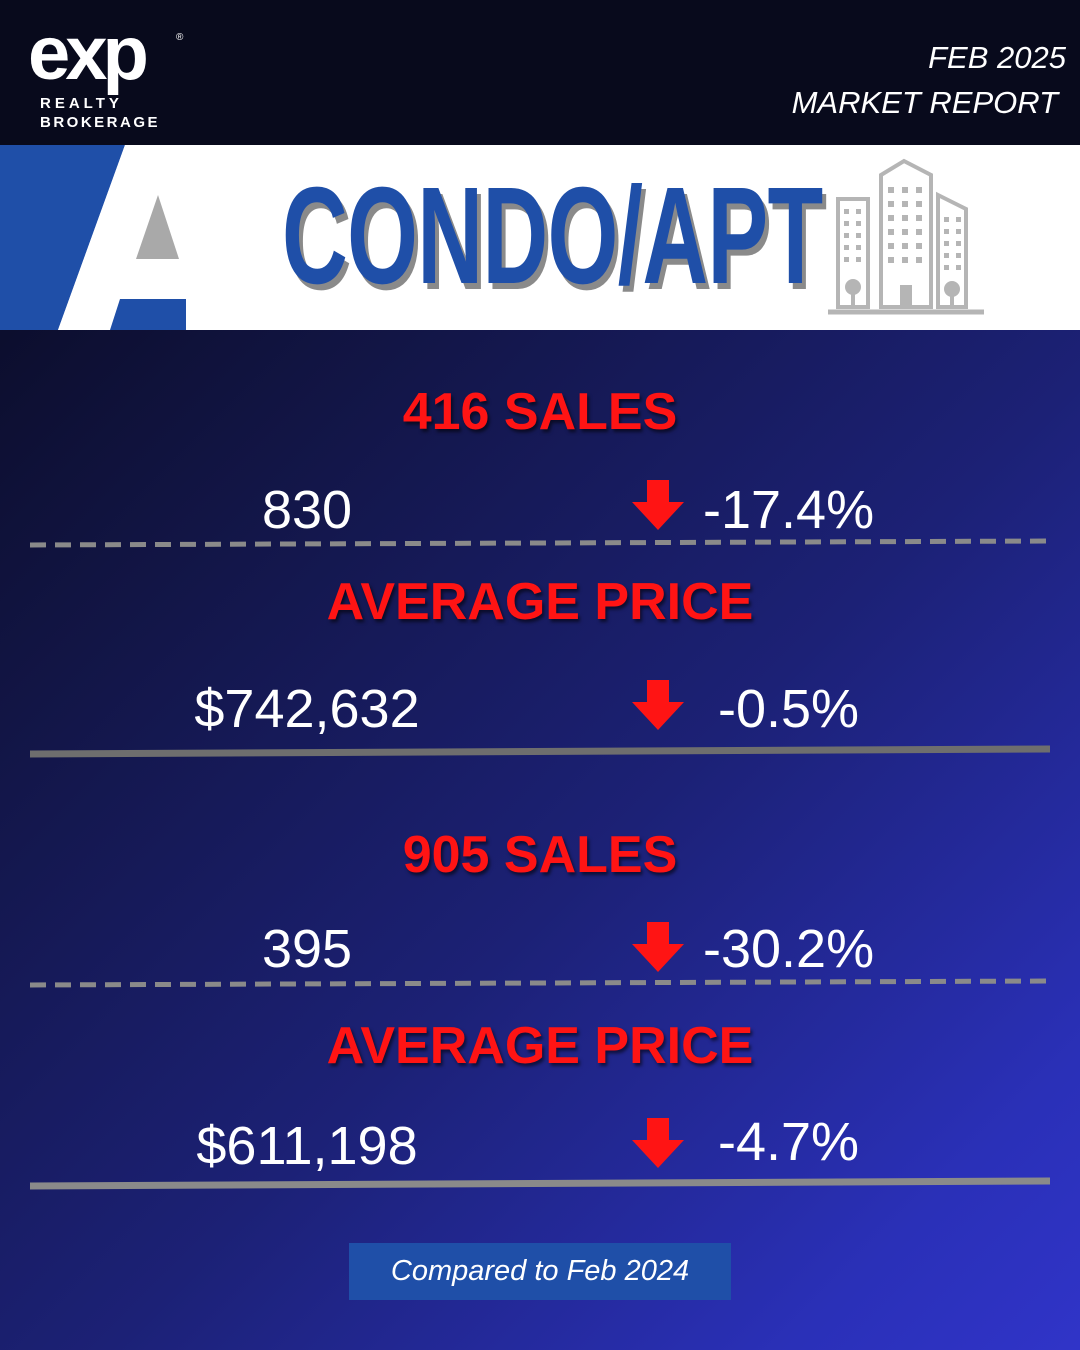 This screenshot has height=1350, width=1080. What do you see at coordinates (307, 1146) in the screenshot?
I see `avg-price-905: $611,198` at bounding box center [307, 1146].